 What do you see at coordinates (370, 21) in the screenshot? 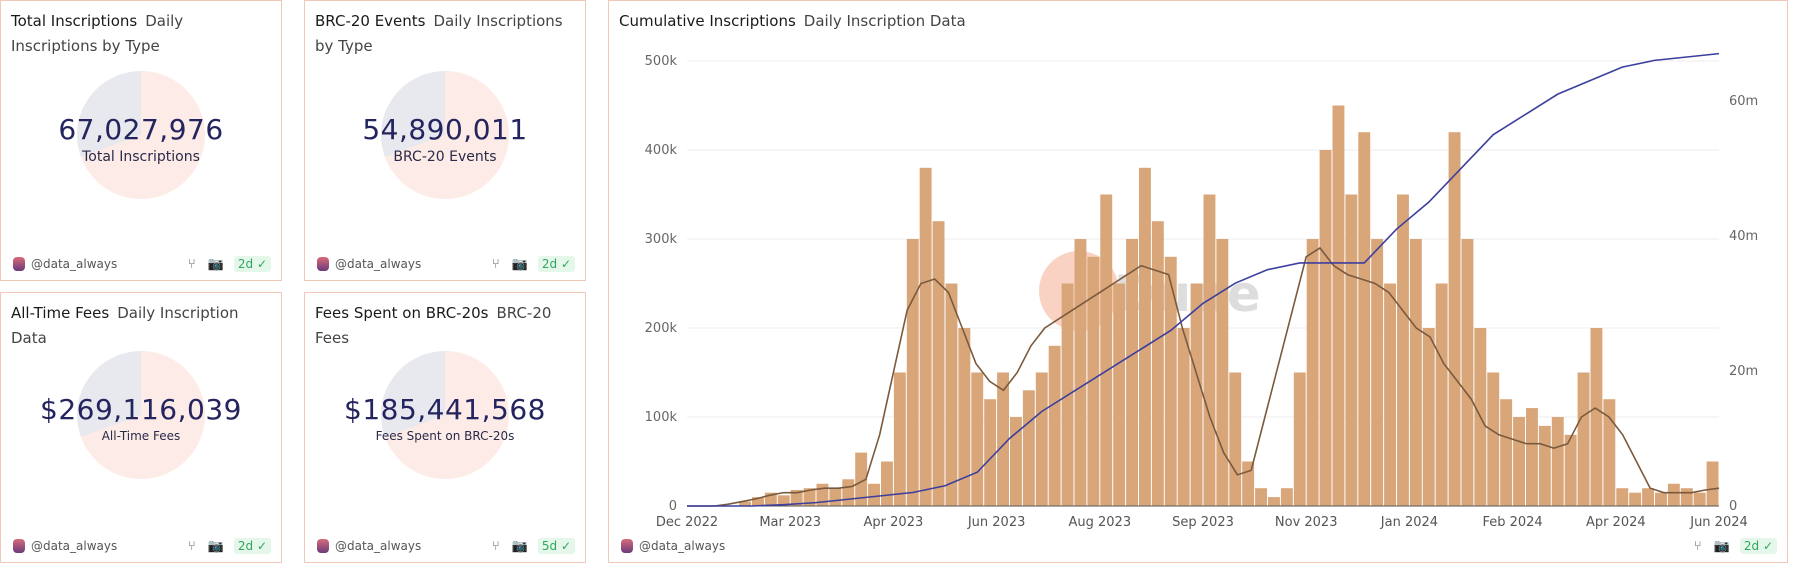
I see `card-title: BRC-20 Events` at bounding box center [370, 21].